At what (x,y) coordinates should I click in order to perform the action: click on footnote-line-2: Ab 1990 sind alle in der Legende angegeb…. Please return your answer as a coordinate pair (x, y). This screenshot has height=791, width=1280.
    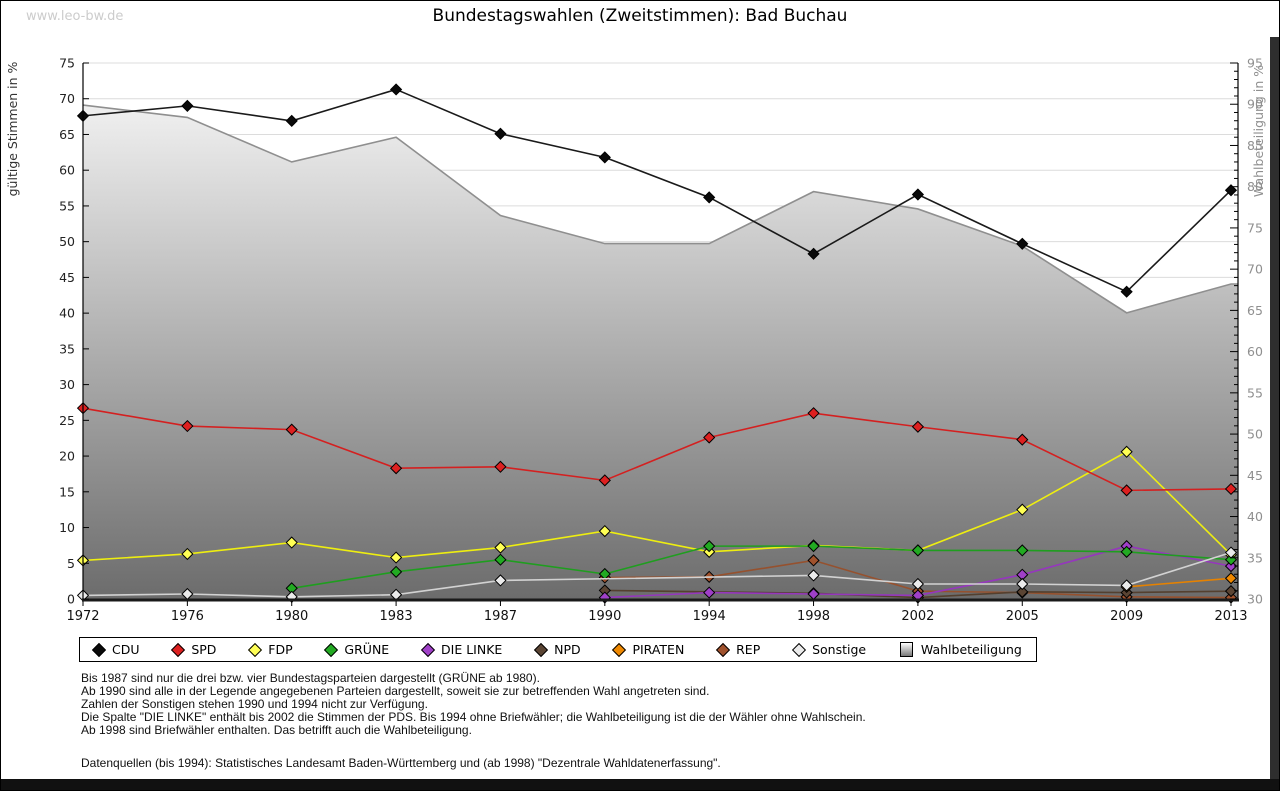
    Looking at the image, I should click on (395, 691).